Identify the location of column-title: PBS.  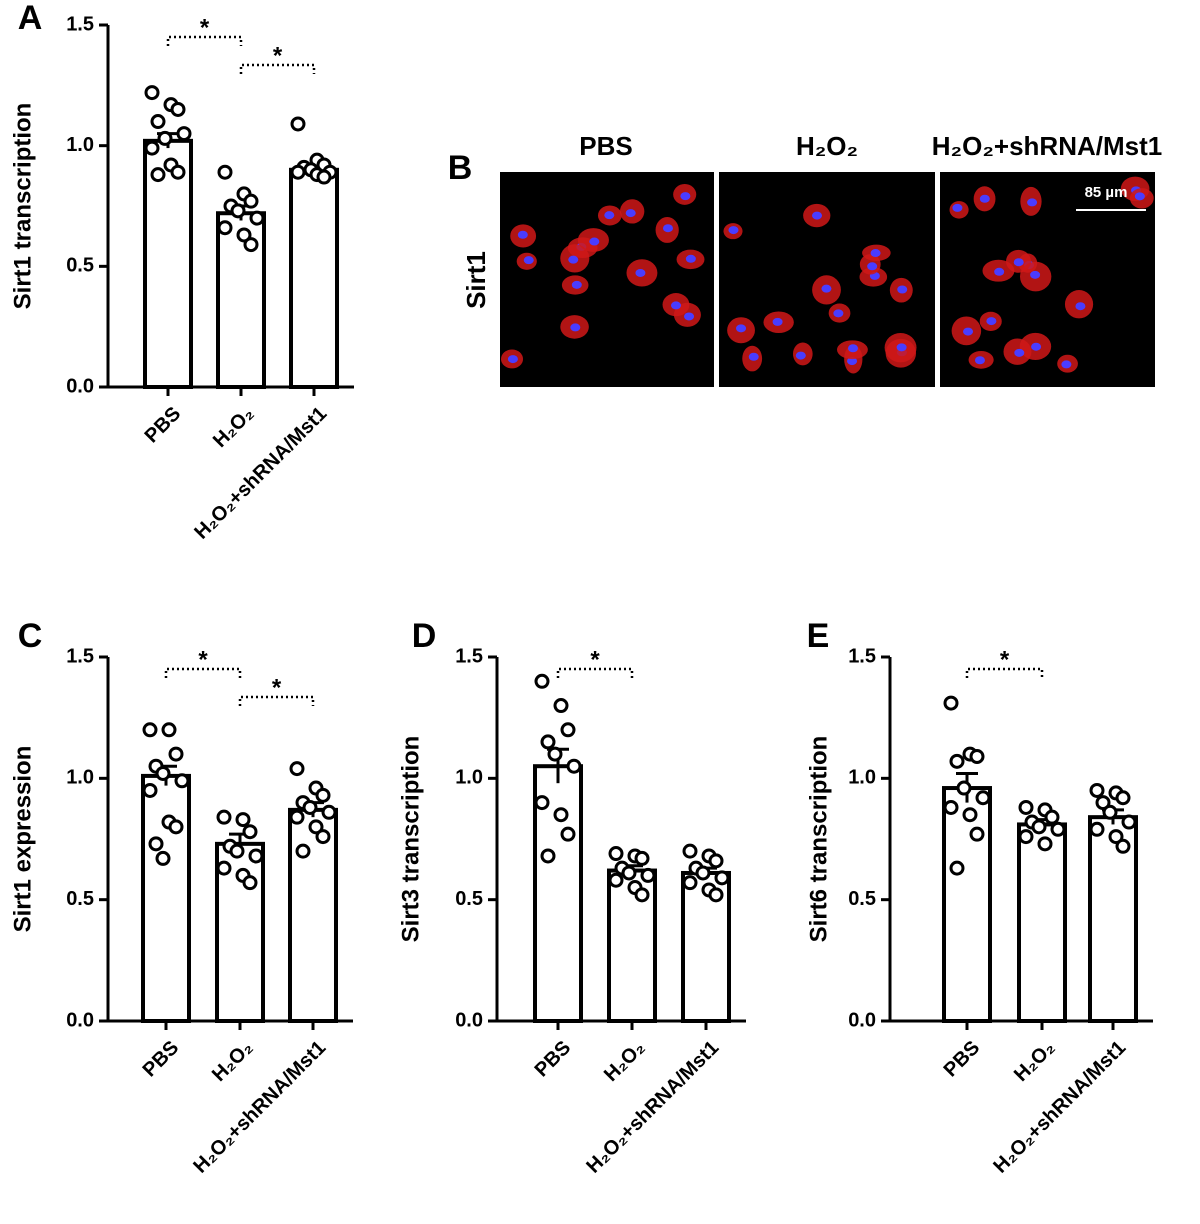
(605, 146).